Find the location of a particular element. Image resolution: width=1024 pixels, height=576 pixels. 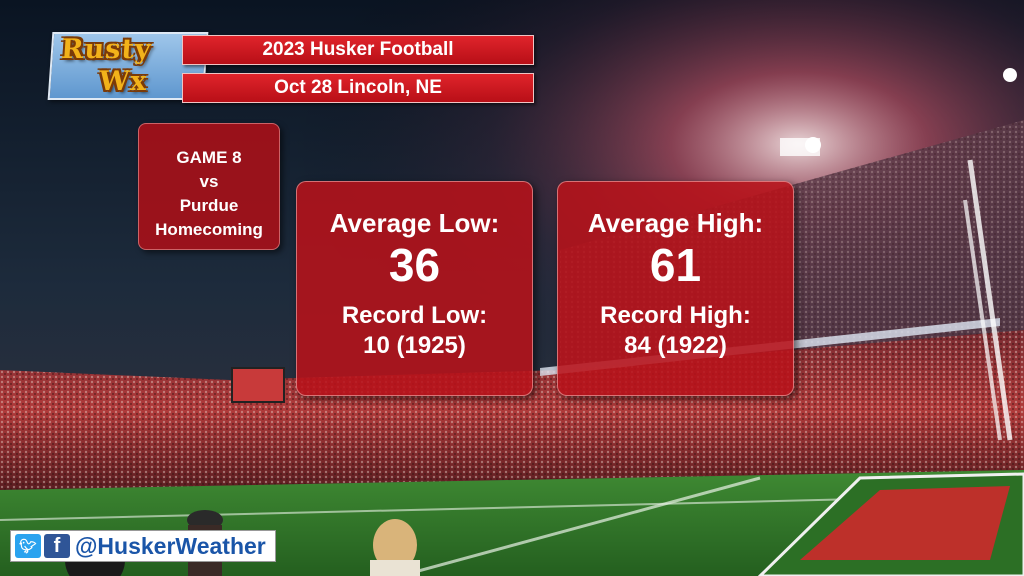

logo-line-2: Wx is located at coordinates (123, 81).